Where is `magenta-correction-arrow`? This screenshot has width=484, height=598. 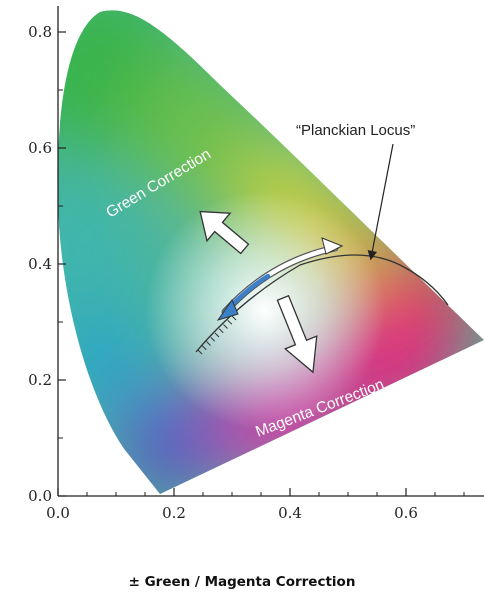
magenta-correction-arrow is located at coordinates (297, 334).